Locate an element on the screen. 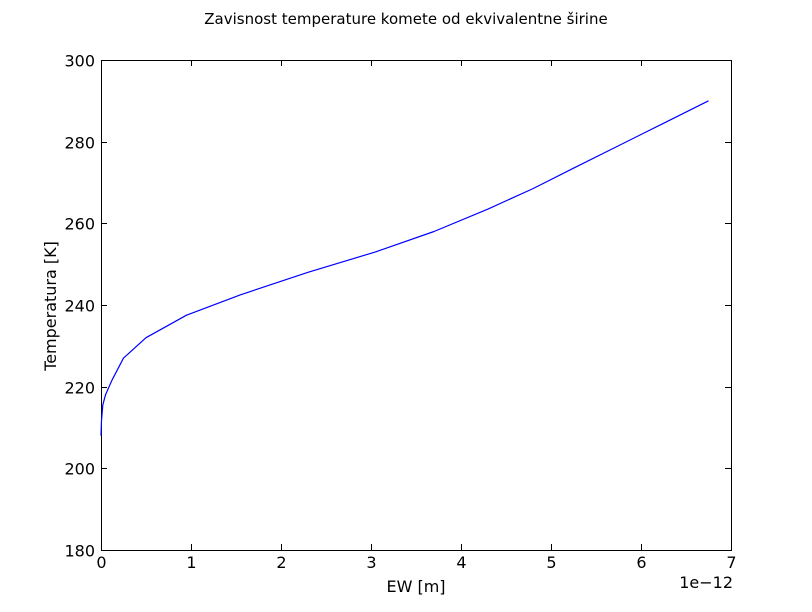 The image size is (812, 612). x-axis-offset-label: 1e−12 is located at coordinates (706, 582).